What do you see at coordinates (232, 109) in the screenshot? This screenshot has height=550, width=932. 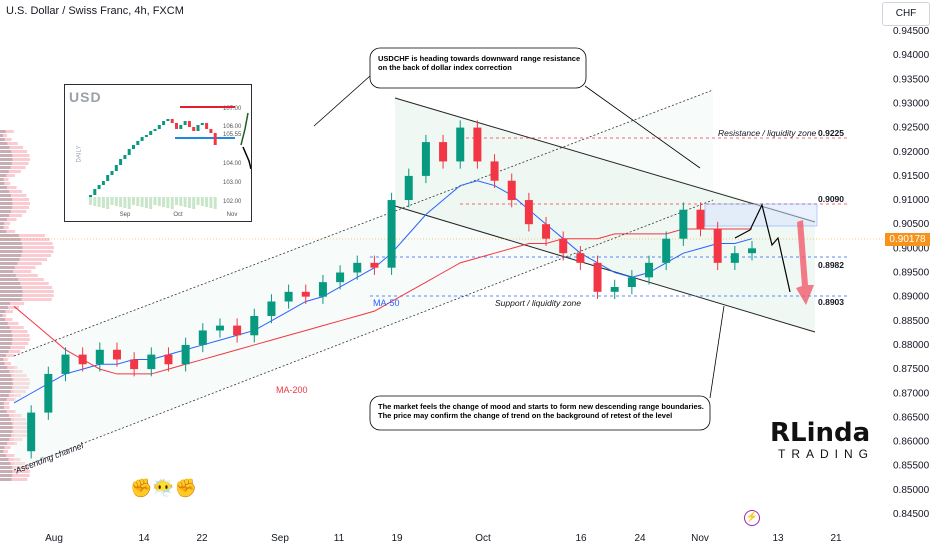 I see `inset-y-label: 107.00` at bounding box center [232, 109].